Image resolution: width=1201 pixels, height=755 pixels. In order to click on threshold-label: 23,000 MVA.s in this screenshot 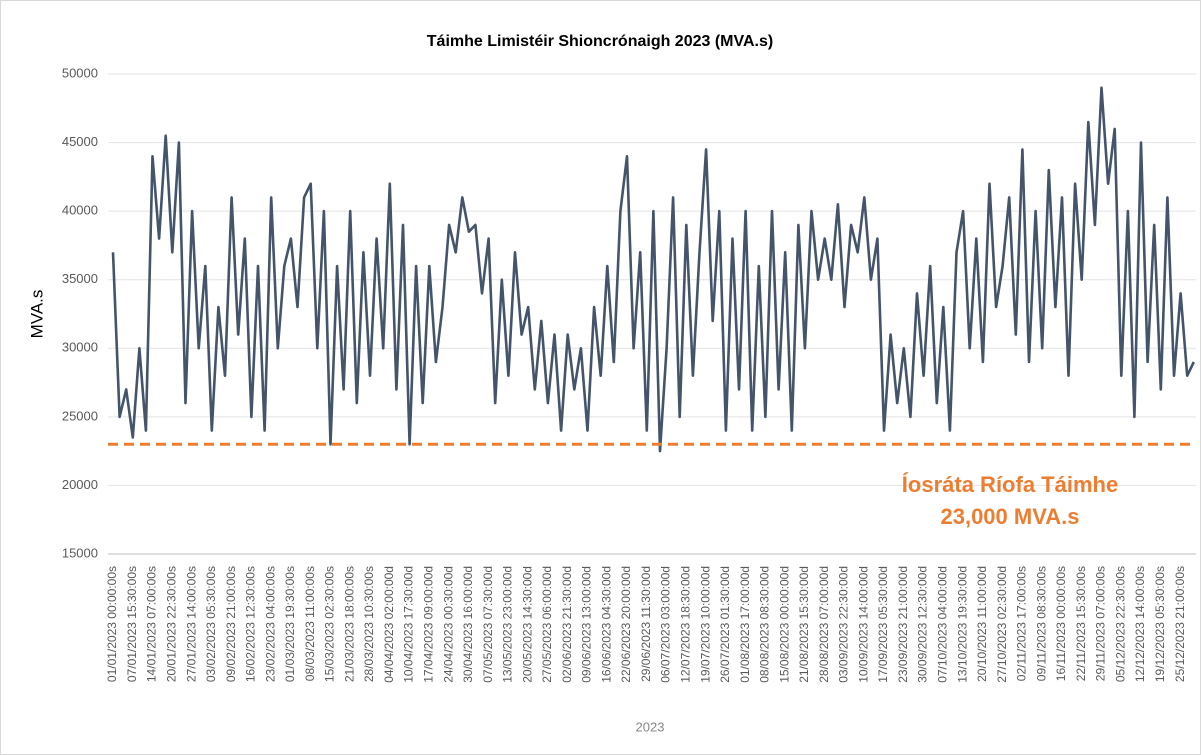, I will do `click(1009, 516)`.